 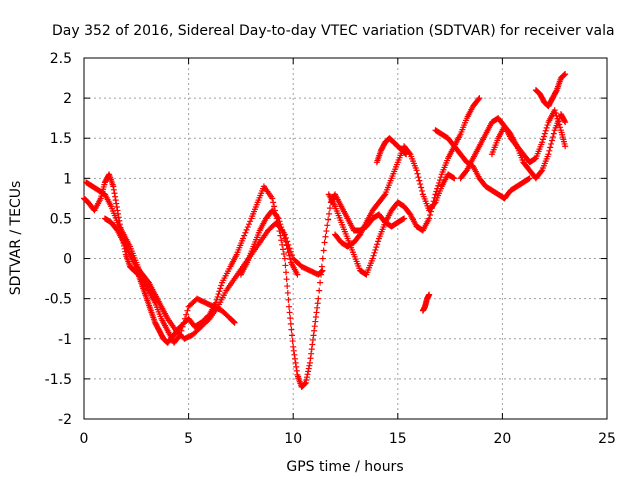 What do you see at coordinates (84, 439) in the screenshot?
I see `x-tick-label: 0` at bounding box center [84, 439].